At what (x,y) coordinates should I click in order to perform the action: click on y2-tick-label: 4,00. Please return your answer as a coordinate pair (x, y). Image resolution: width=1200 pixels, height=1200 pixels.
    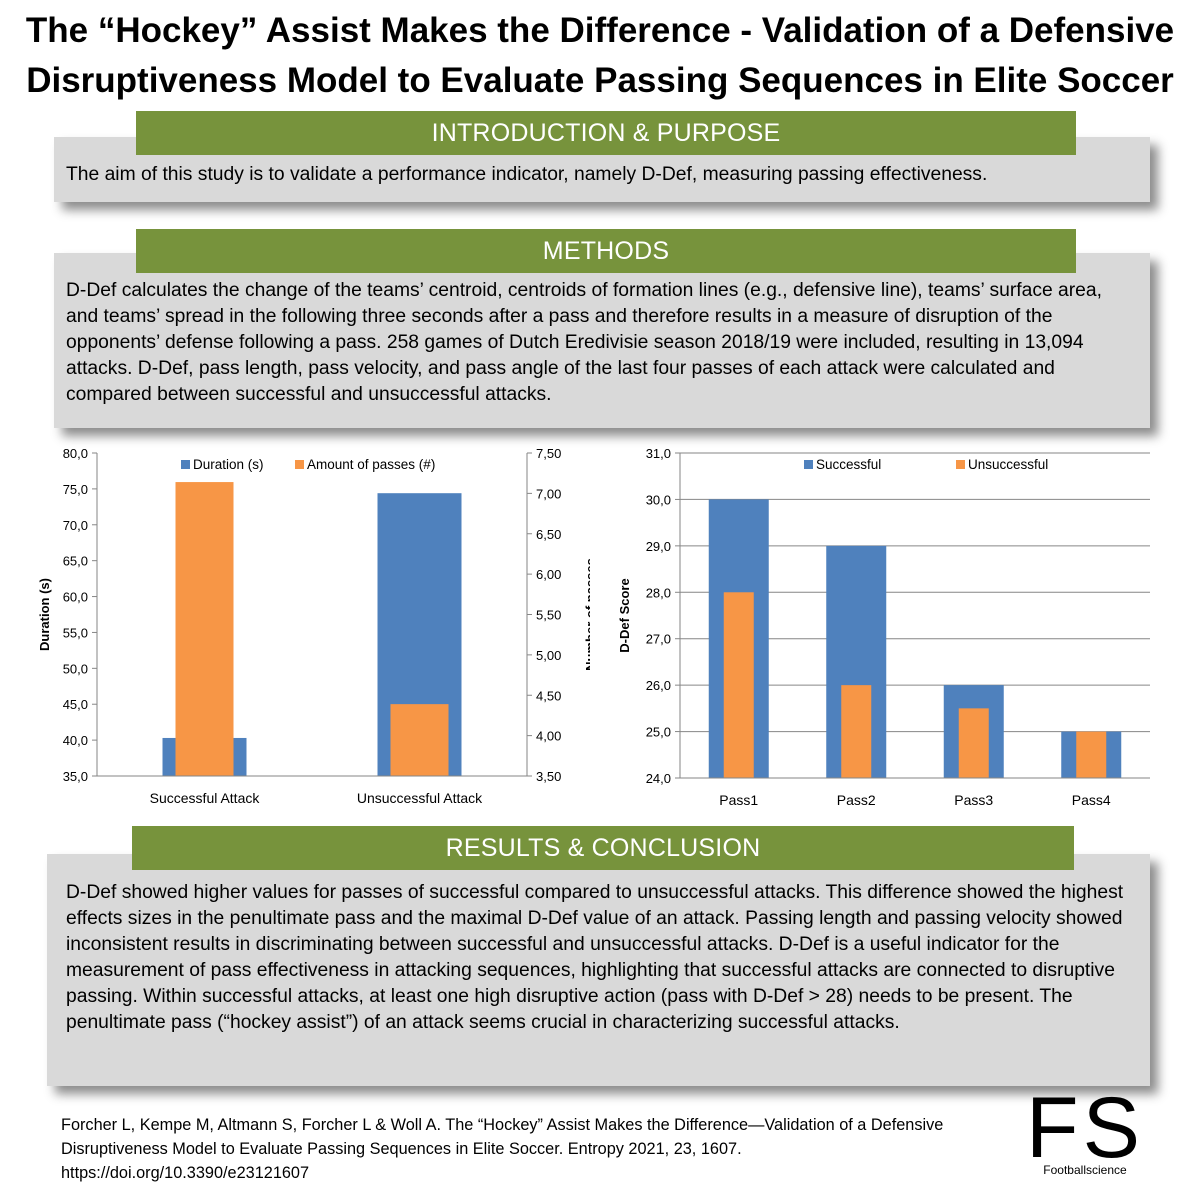
    Looking at the image, I should click on (548, 736).